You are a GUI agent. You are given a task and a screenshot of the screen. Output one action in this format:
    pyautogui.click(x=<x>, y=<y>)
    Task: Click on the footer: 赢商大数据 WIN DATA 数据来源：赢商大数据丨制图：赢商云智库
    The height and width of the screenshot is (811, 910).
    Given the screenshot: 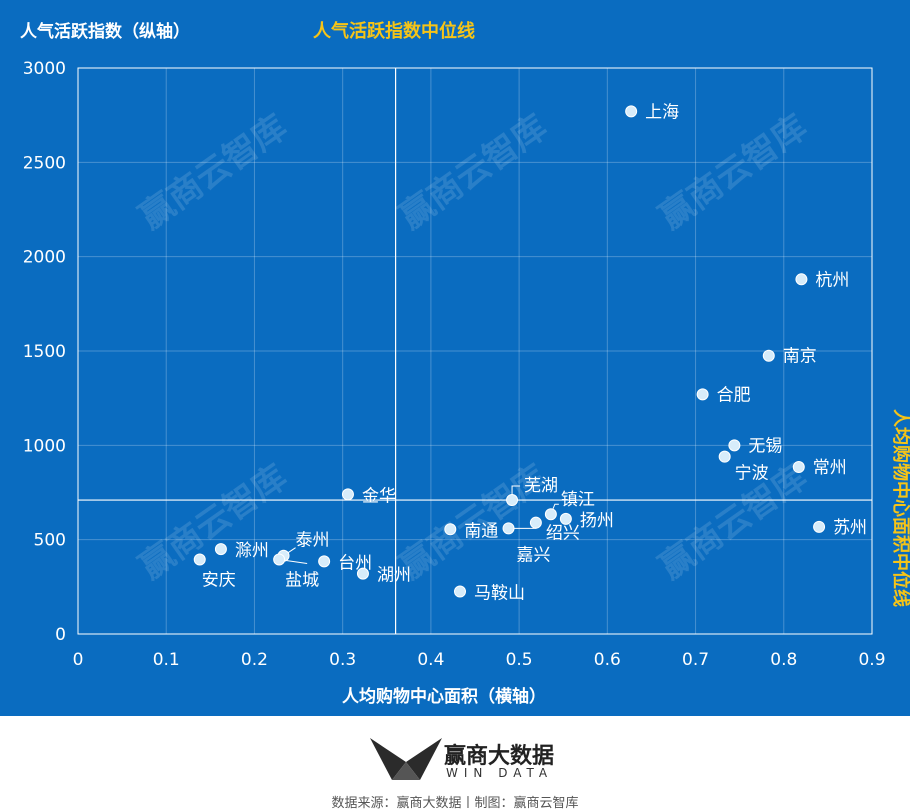 What is the action you would take?
    pyautogui.click(x=455, y=763)
    